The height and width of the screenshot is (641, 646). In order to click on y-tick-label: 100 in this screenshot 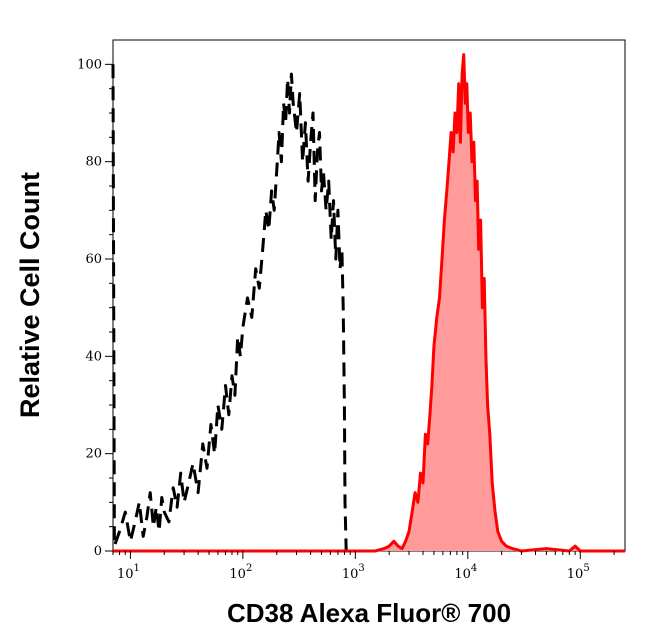, I will do `click(89, 64)`.